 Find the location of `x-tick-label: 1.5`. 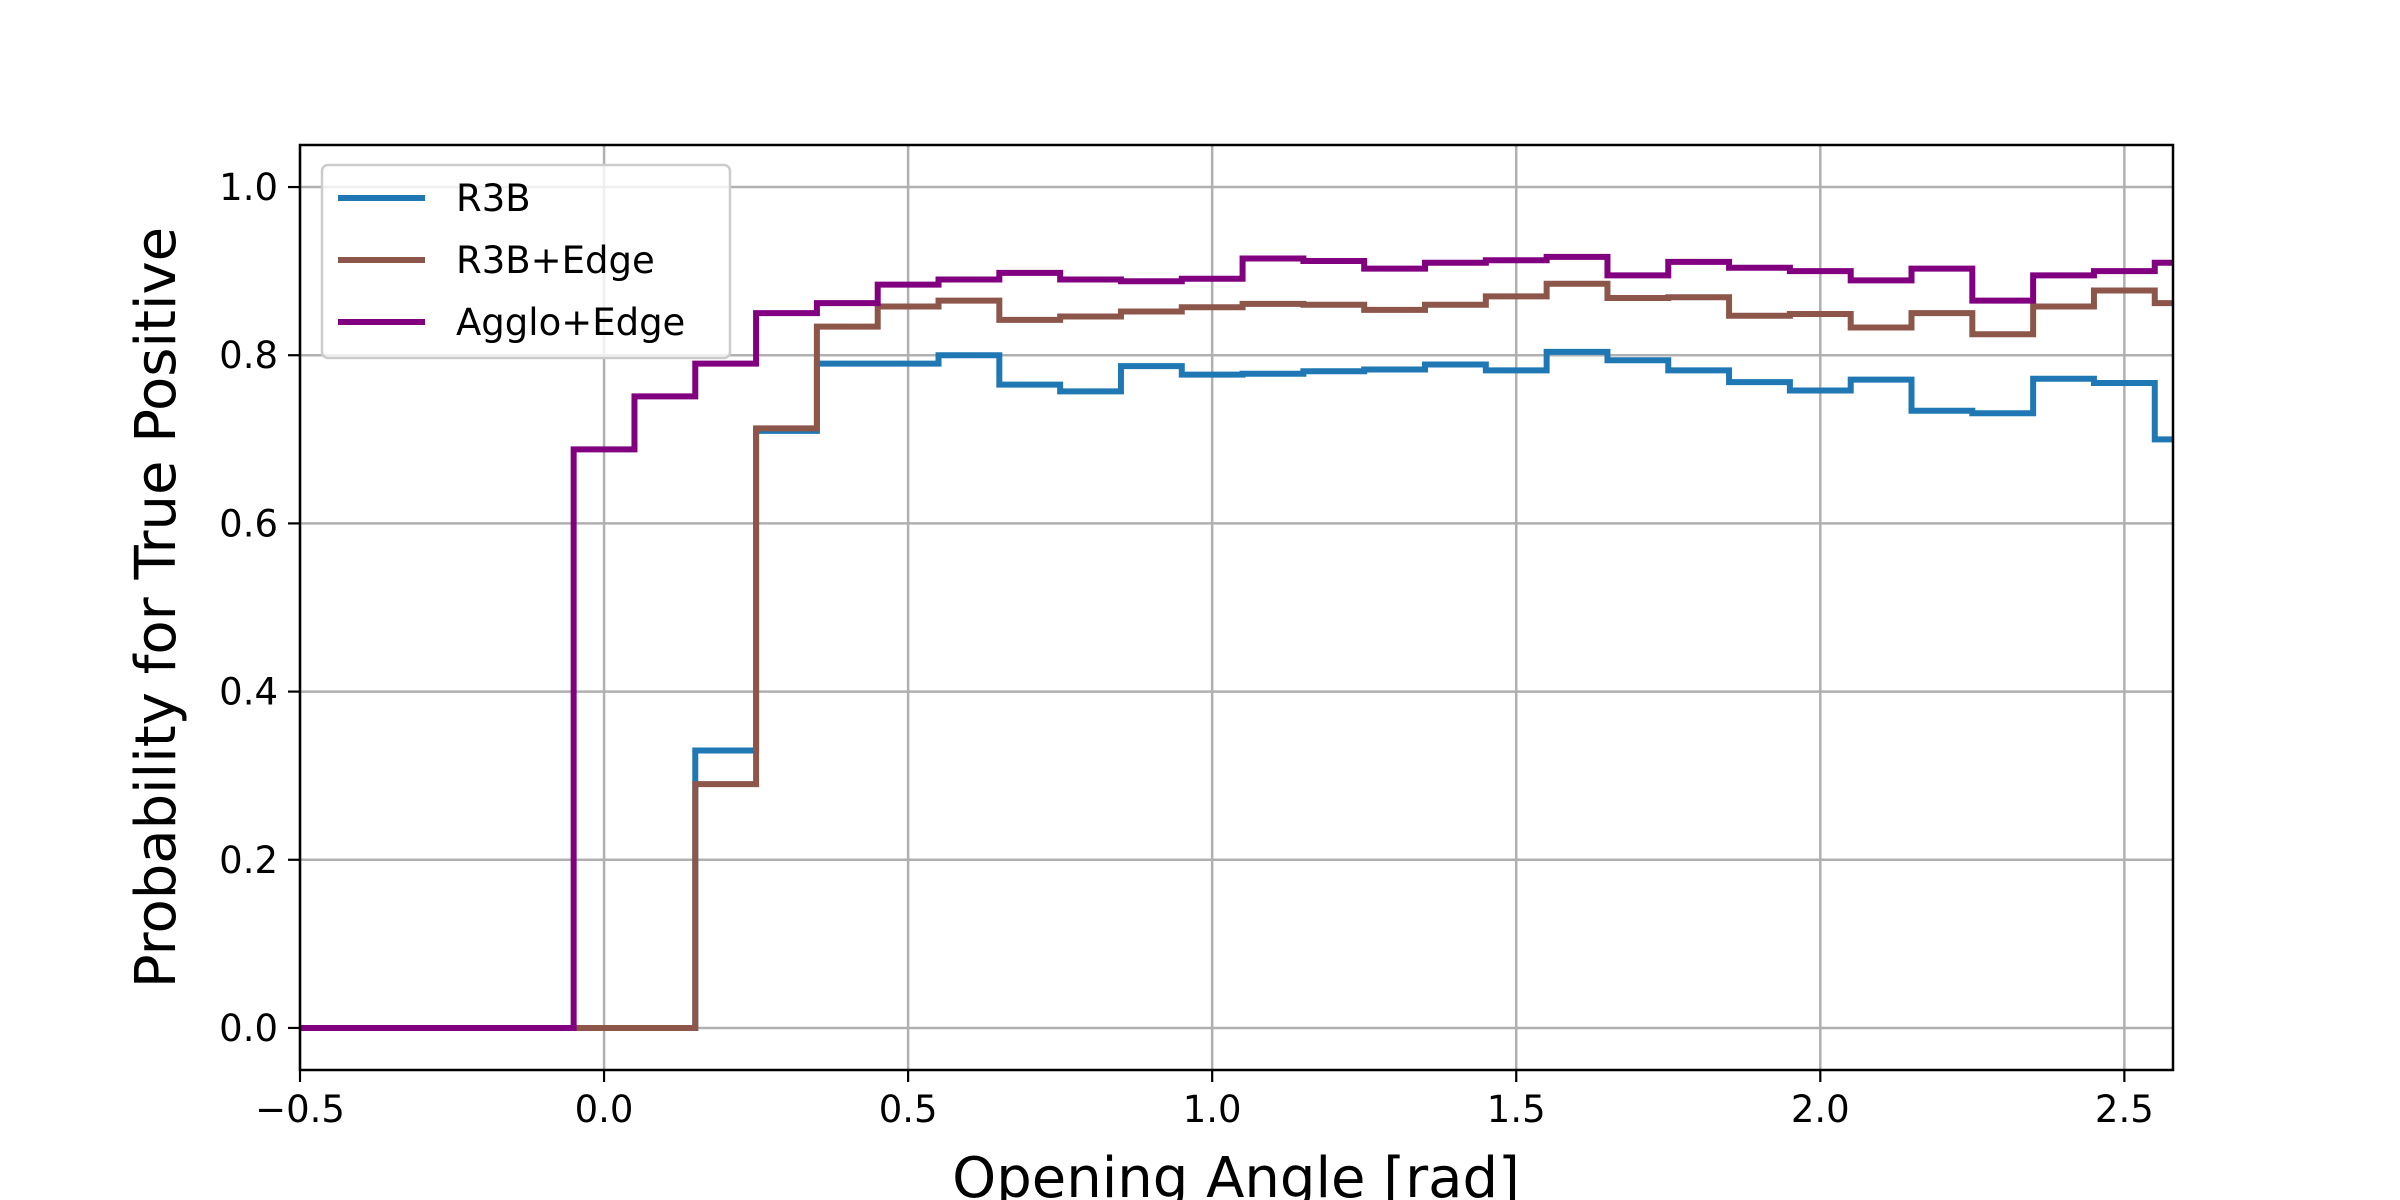

x-tick-label: 1.5 is located at coordinates (1516, 1109).